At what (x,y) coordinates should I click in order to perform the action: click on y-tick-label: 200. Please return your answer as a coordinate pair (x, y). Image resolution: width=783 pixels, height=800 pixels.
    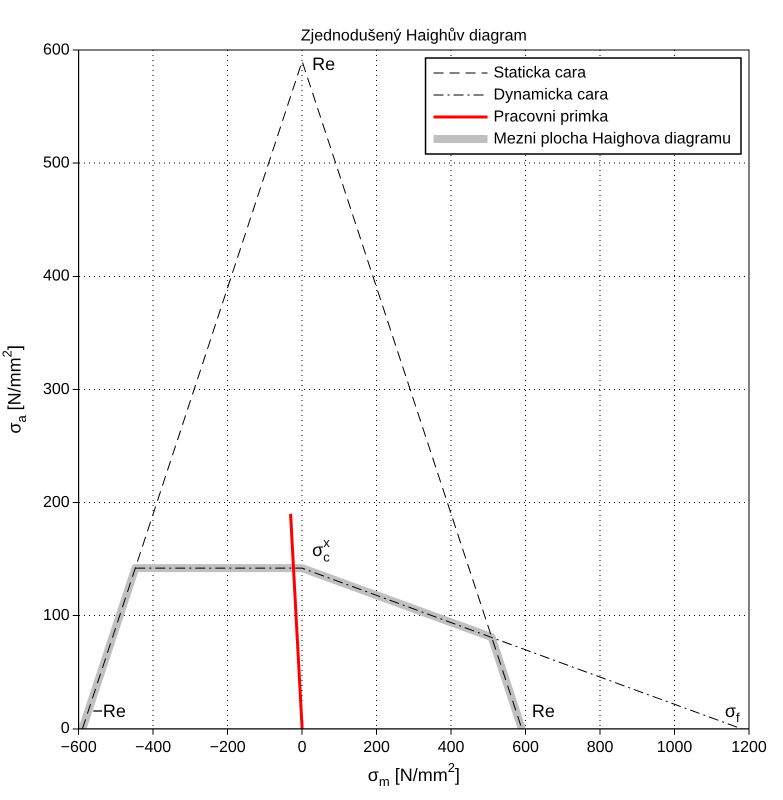
    Looking at the image, I should click on (56, 502).